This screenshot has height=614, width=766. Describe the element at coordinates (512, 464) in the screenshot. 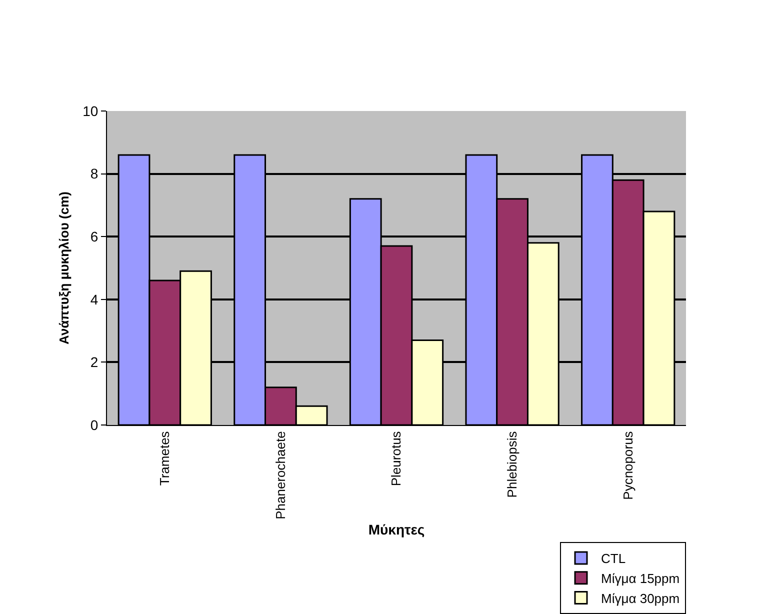

I see `x-tick-label: Phlebiopsis` at that location.